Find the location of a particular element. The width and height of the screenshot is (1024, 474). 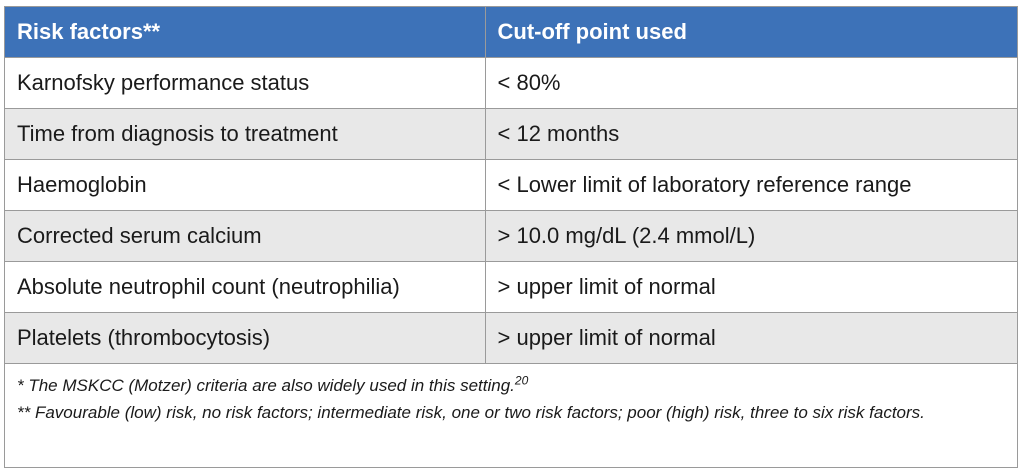

risk-factor-cell: Corrected serum calcium is located at coordinates (245, 236).